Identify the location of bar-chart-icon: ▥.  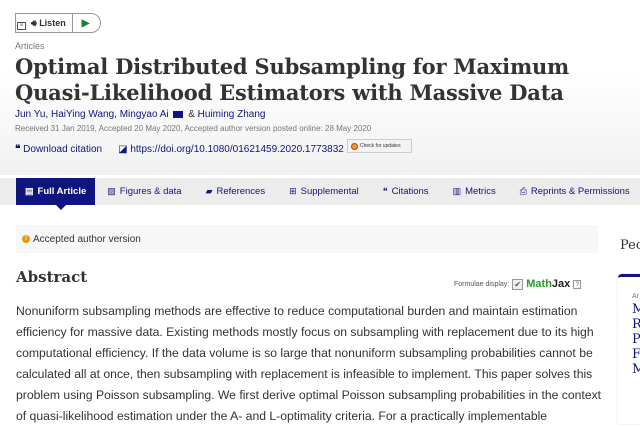
(457, 191).